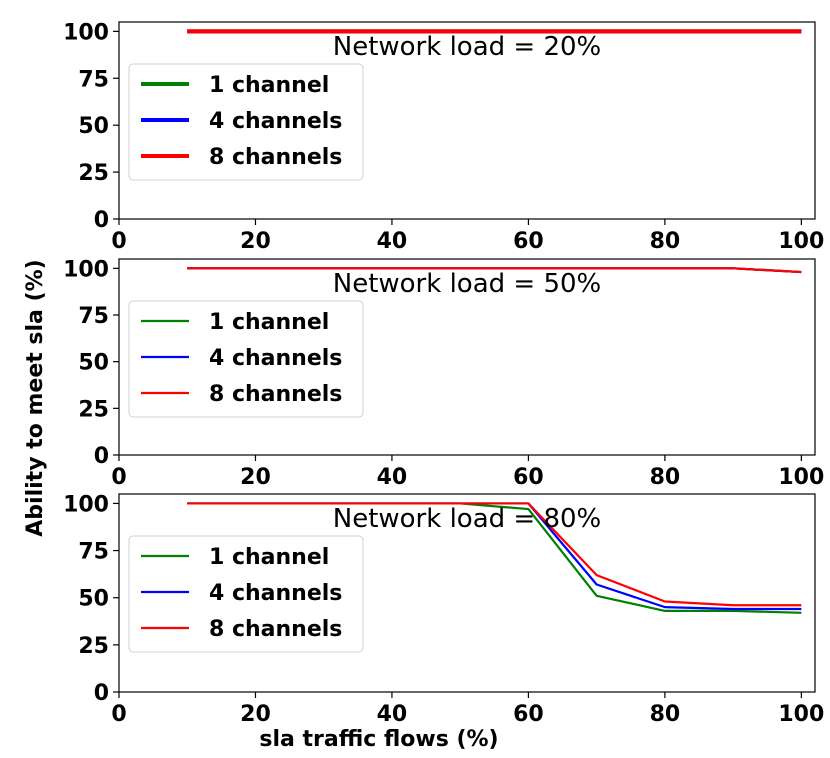  Describe the element at coordinates (467, 284) in the screenshot. I see `panel-title: Network load = 50%` at that location.